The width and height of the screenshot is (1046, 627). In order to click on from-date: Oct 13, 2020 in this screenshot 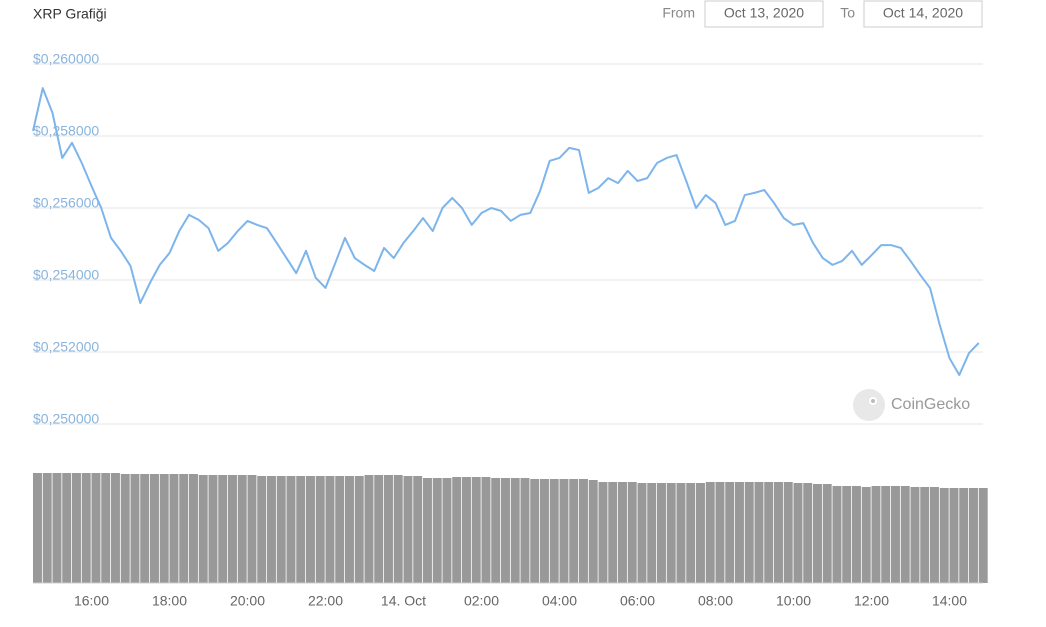, I will do `click(764, 13)`.